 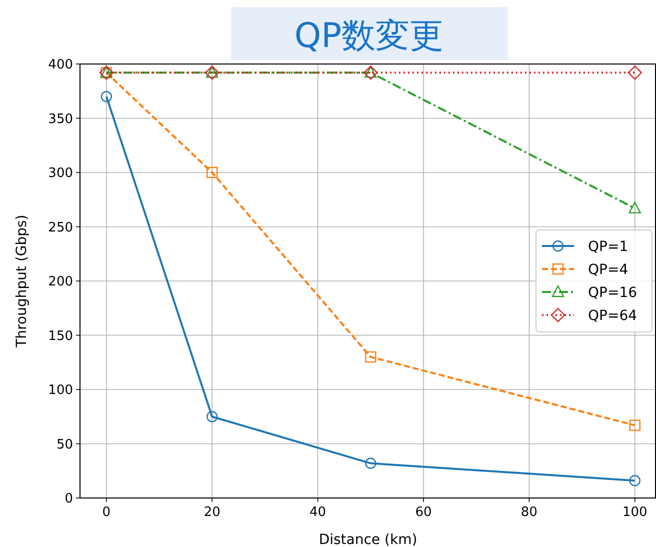 What do you see at coordinates (60, 336) in the screenshot?
I see `y-tick-label: 150` at bounding box center [60, 336].